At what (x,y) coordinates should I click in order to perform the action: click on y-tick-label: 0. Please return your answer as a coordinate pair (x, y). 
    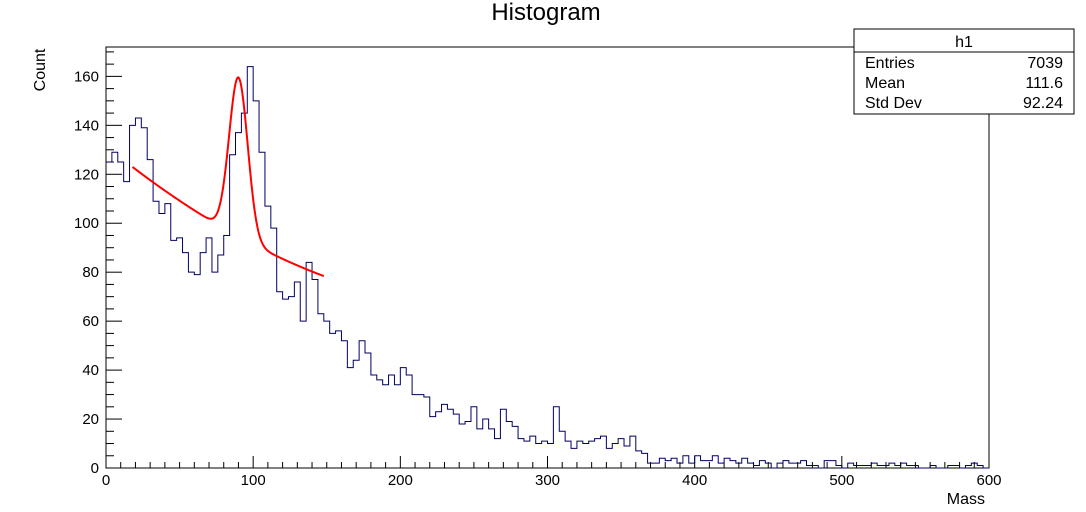
    Looking at the image, I should click on (95, 468).